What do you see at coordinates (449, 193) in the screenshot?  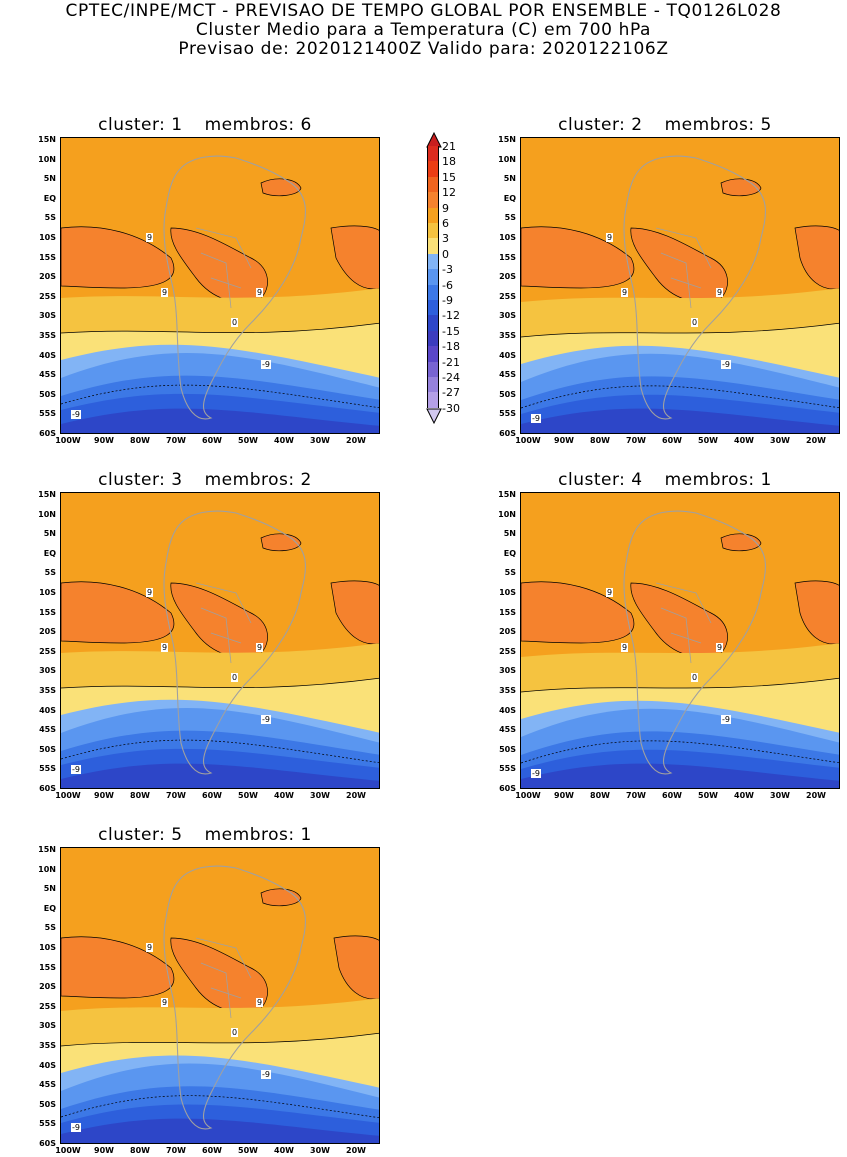 I see `colorbar-label: 12` at bounding box center [449, 193].